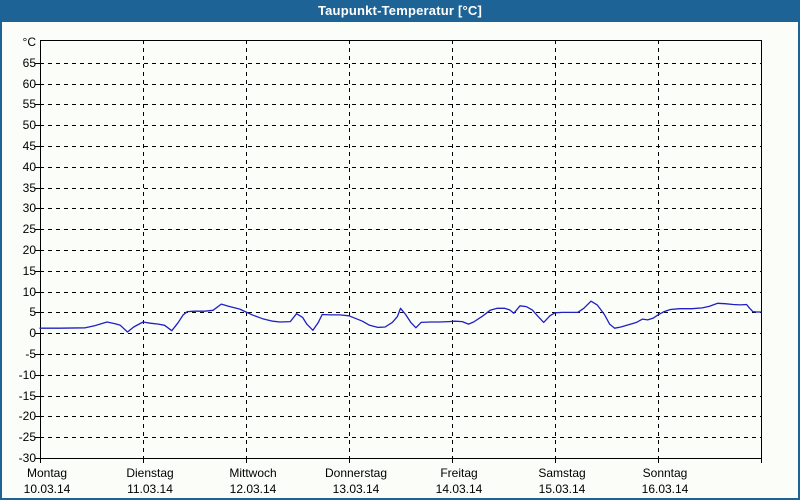 The image size is (800, 500). What do you see at coordinates (29, 125) in the screenshot?
I see `y-axis-tick-label: 50` at bounding box center [29, 125].